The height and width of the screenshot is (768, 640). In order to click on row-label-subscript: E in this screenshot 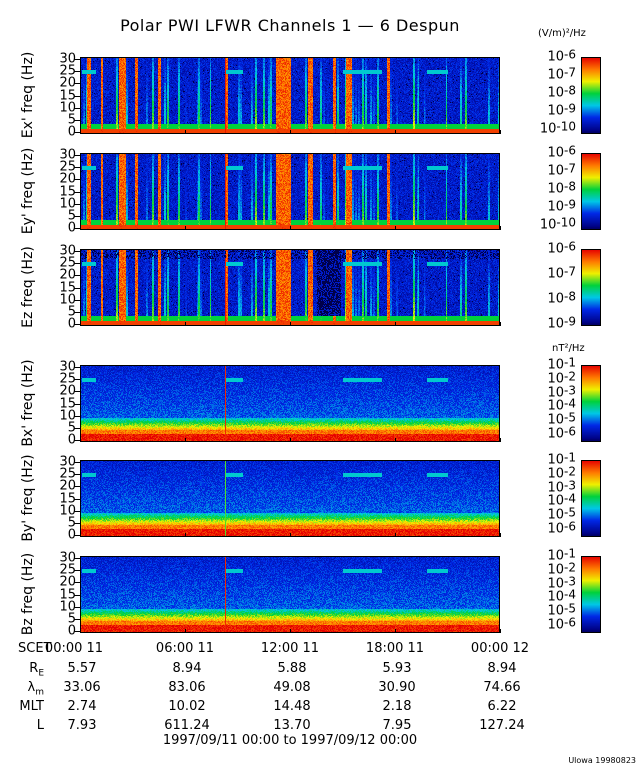, I will do `click(41, 673)`.